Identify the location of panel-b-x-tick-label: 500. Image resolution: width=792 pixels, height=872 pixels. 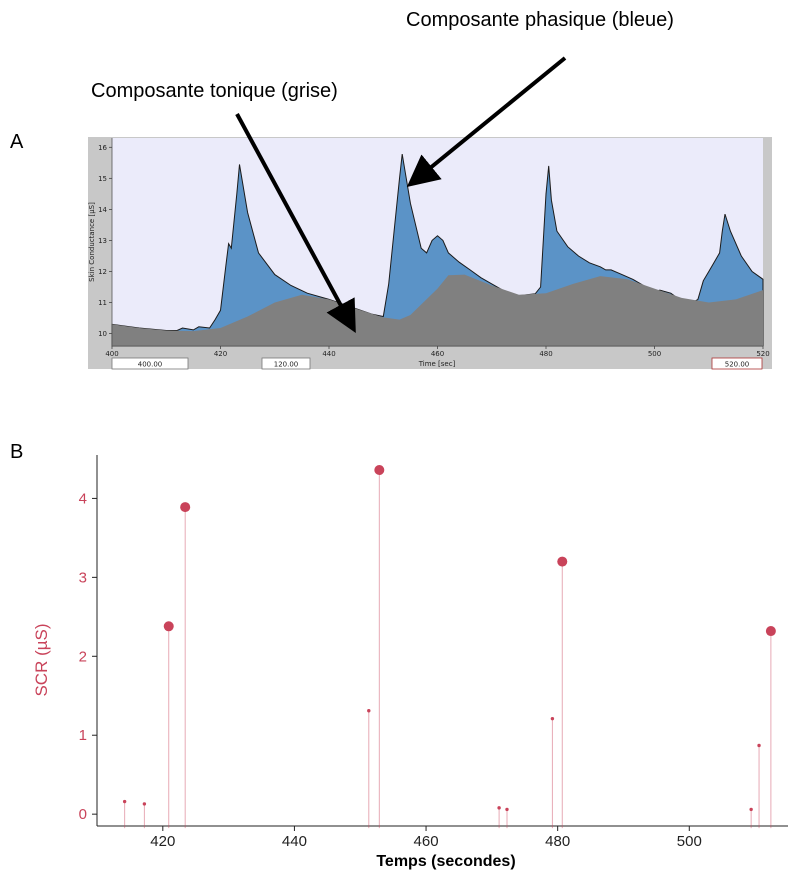
(689, 841).